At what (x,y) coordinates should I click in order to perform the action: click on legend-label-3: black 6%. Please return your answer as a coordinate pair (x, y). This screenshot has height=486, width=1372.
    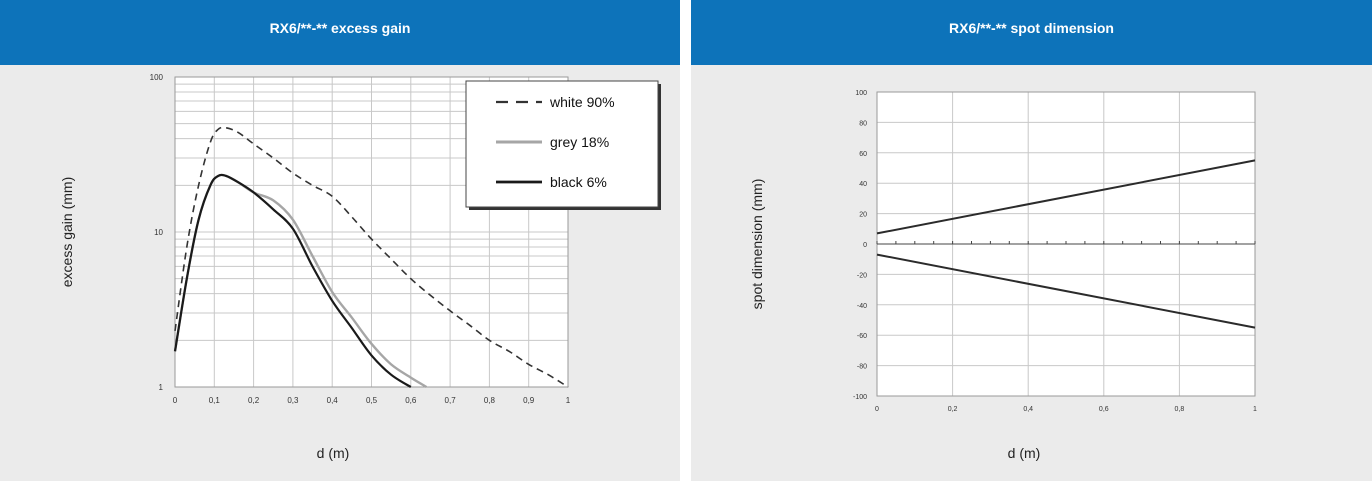
    Looking at the image, I should click on (578, 182).